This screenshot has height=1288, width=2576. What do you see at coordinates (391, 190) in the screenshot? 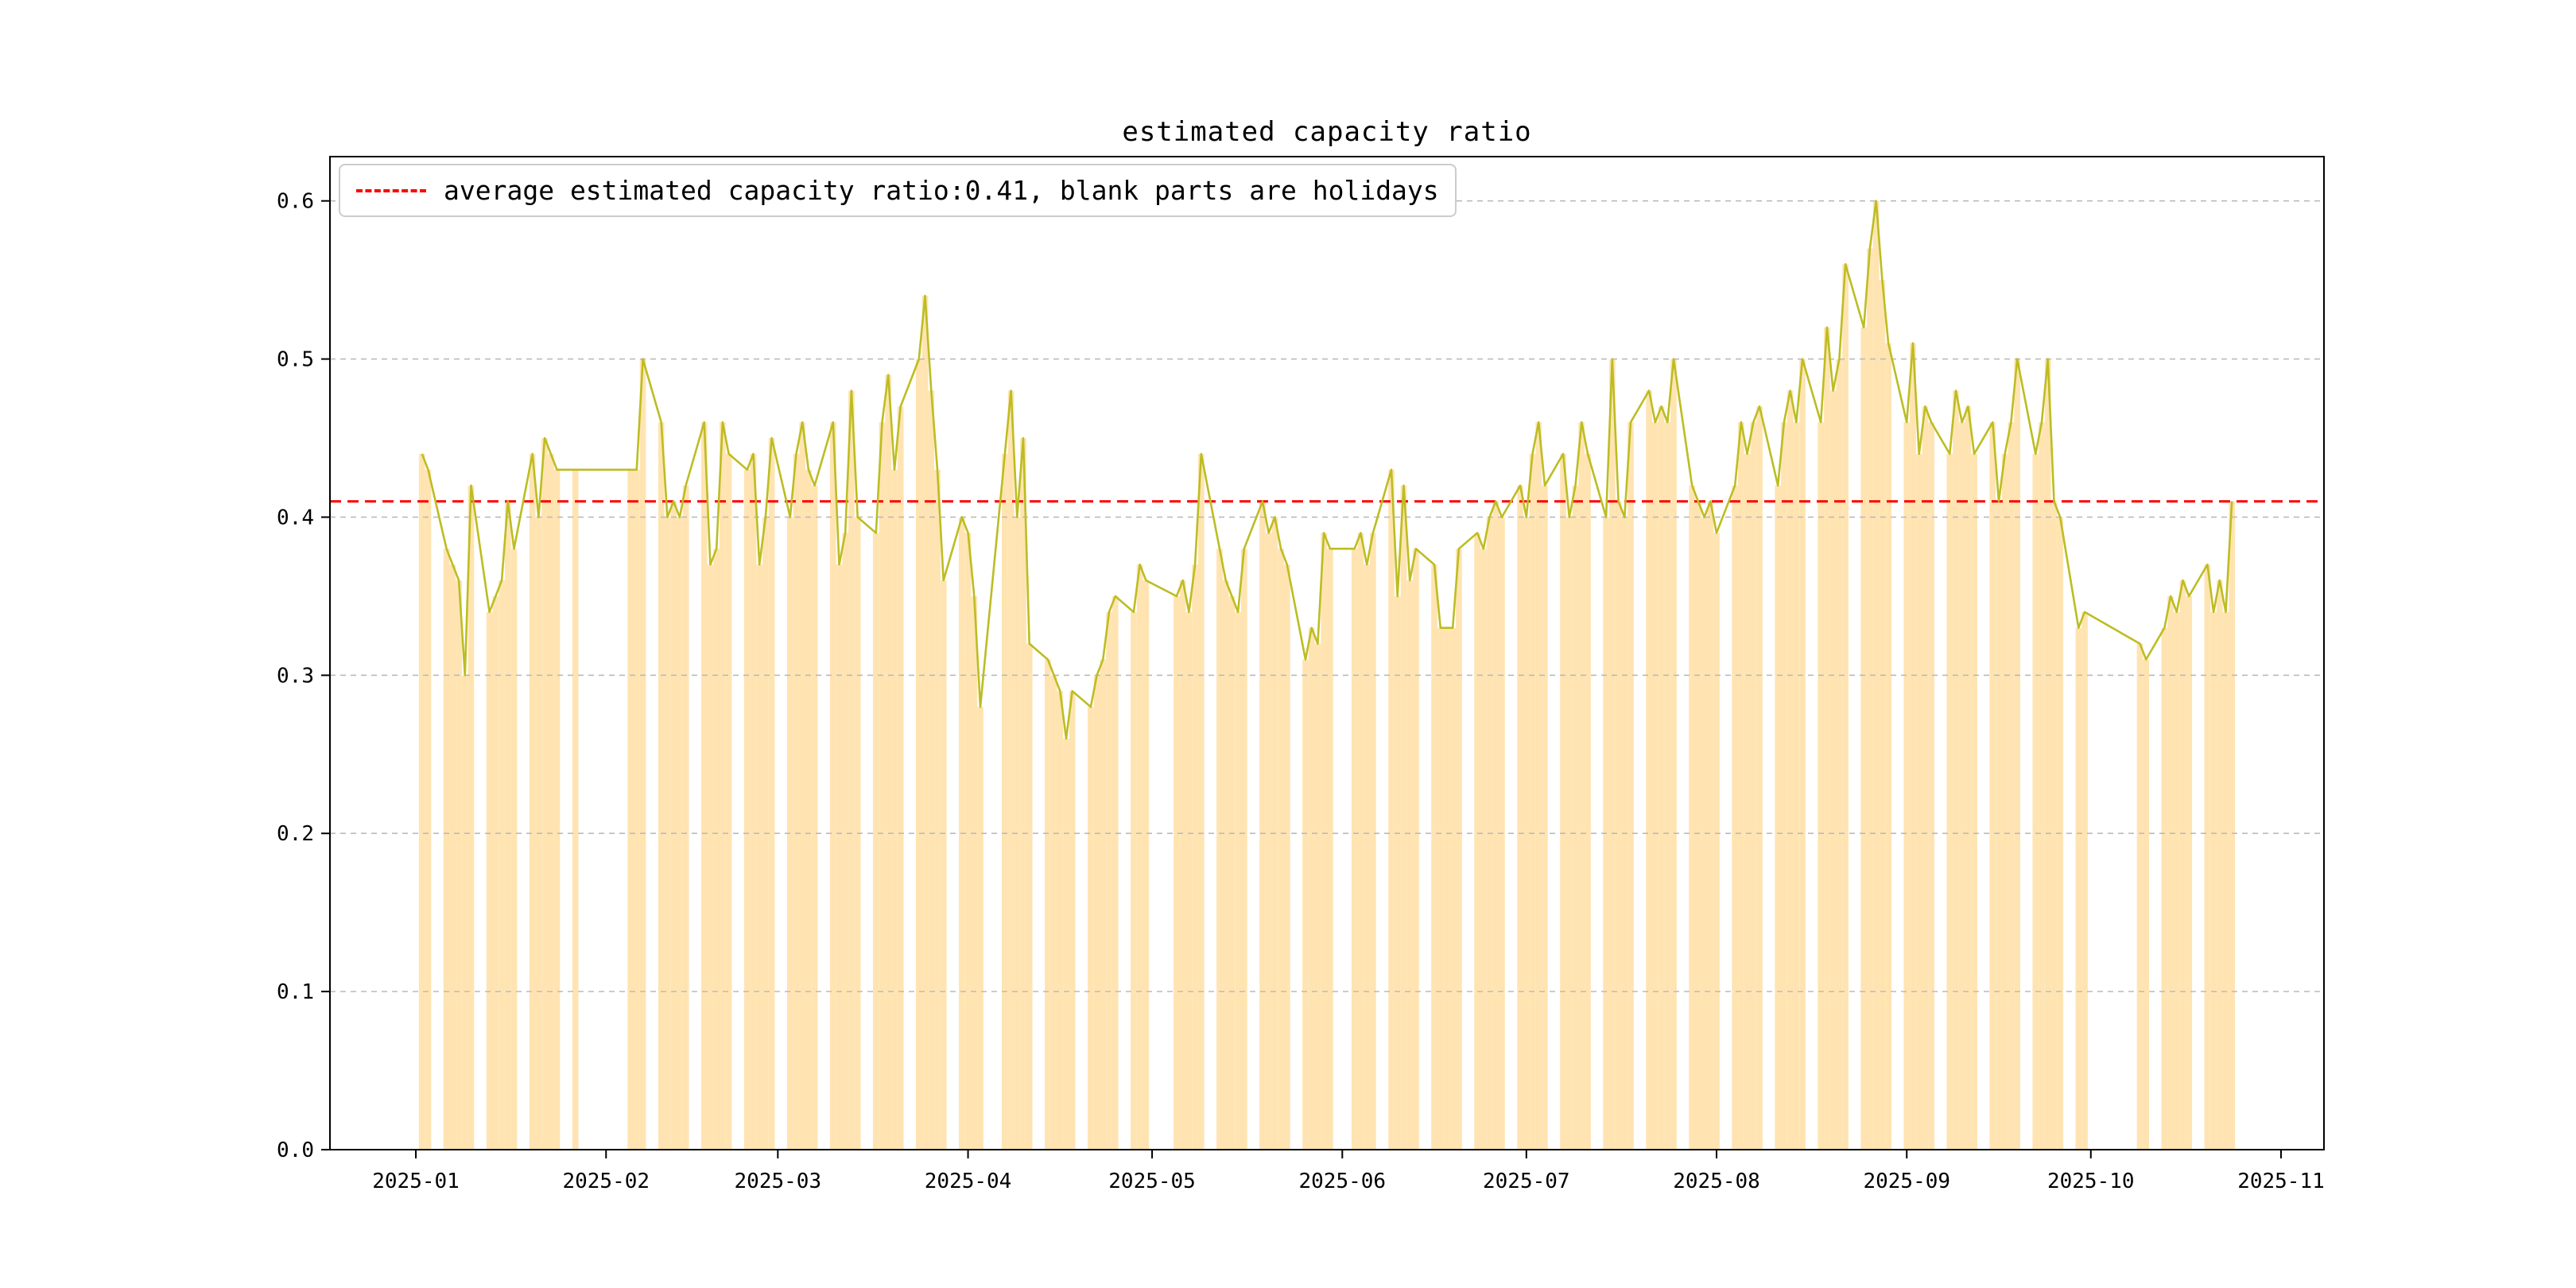
I see `average-line-legend-icon` at bounding box center [391, 190].